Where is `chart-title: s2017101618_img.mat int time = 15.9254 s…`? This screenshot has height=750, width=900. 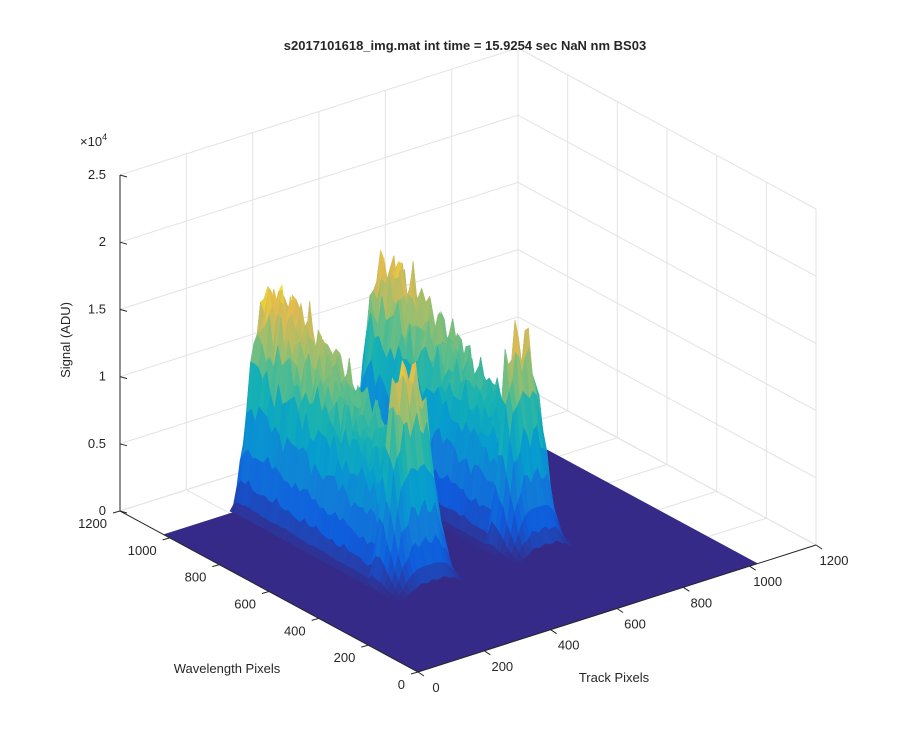
chart-title: s2017101618_img.mat int time = 15.9254 s… is located at coordinates (465, 45).